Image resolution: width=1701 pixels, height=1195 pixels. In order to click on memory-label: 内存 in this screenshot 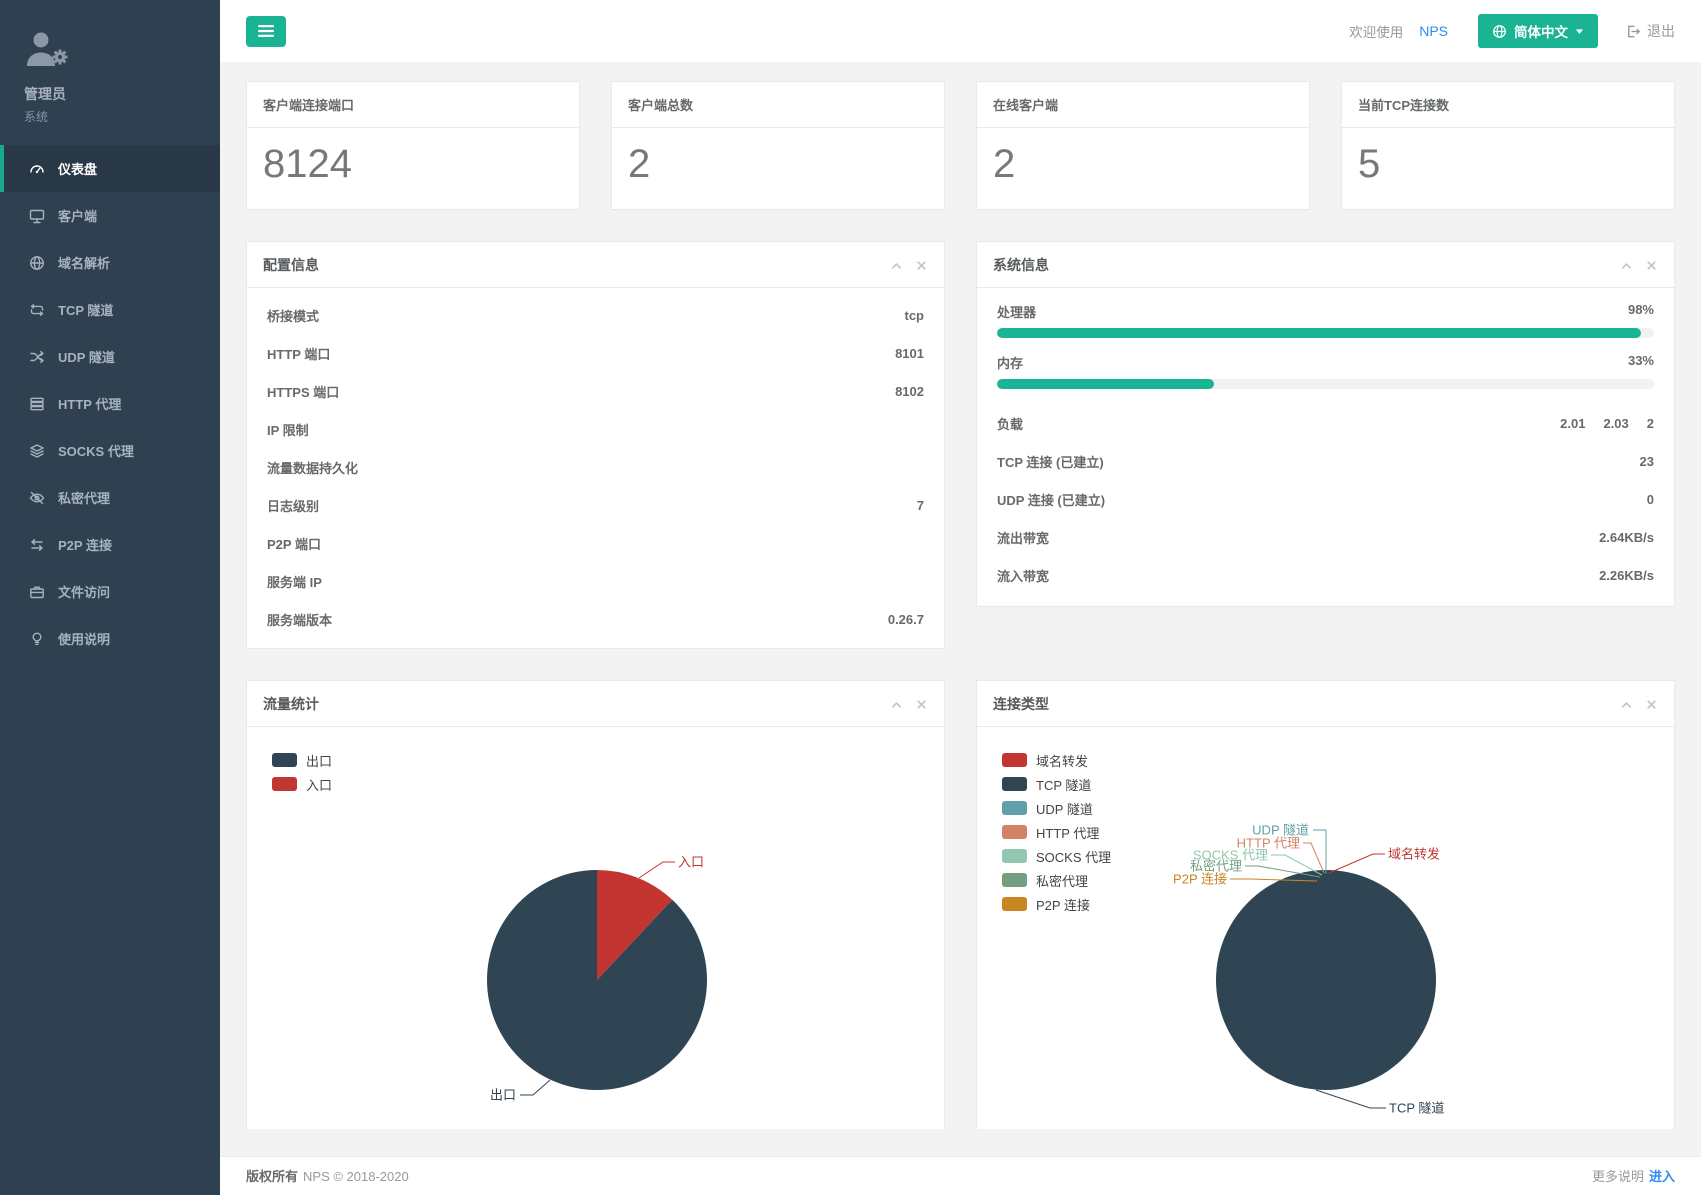, I will do `click(1010, 363)`.